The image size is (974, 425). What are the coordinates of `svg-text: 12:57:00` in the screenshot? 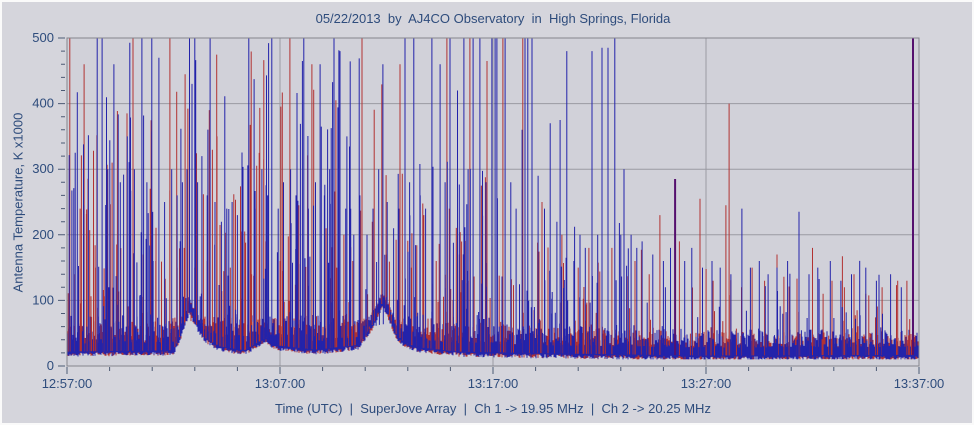 It's located at (67, 383).